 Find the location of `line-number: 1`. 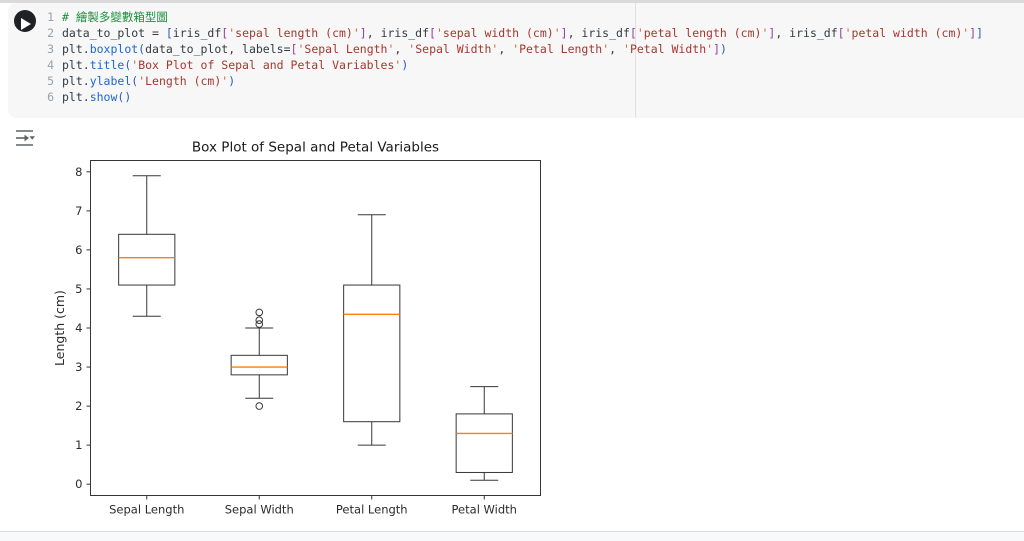

line-number: 1 is located at coordinates (50, 17).